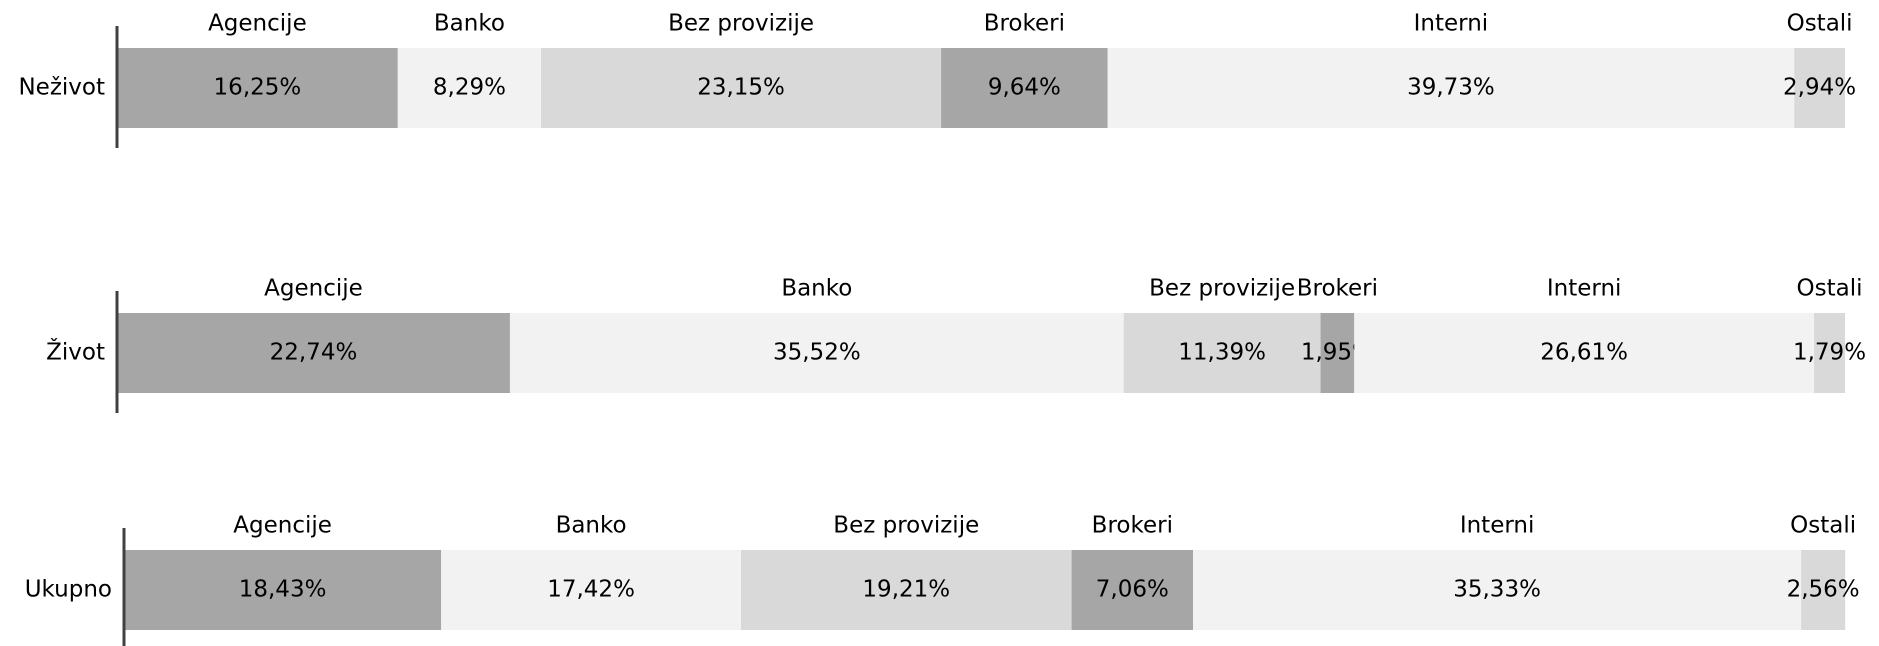 This screenshot has height=646, width=1879. I want to click on value-label: 2,56%, so click(1823, 590).